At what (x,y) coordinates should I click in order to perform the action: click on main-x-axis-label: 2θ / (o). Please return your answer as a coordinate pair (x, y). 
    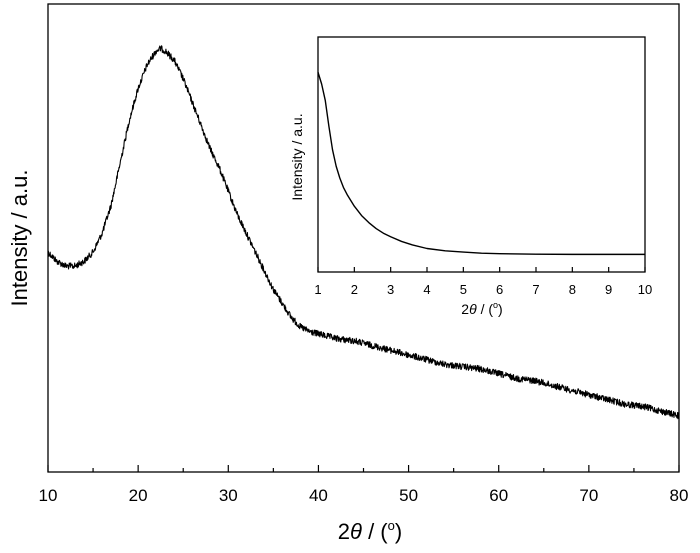
    Looking at the image, I should click on (370, 531).